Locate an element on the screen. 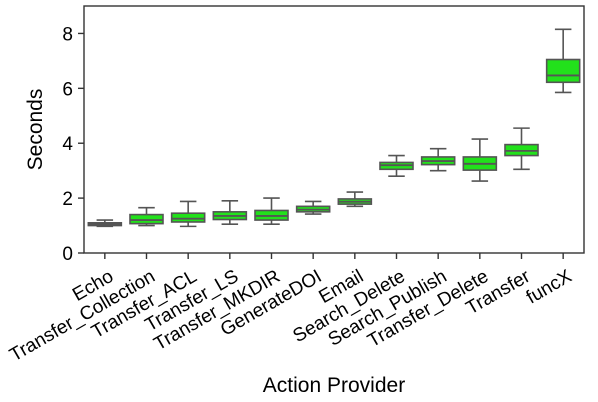 The width and height of the screenshot is (598, 402). box-echo is located at coordinates (105, 223).